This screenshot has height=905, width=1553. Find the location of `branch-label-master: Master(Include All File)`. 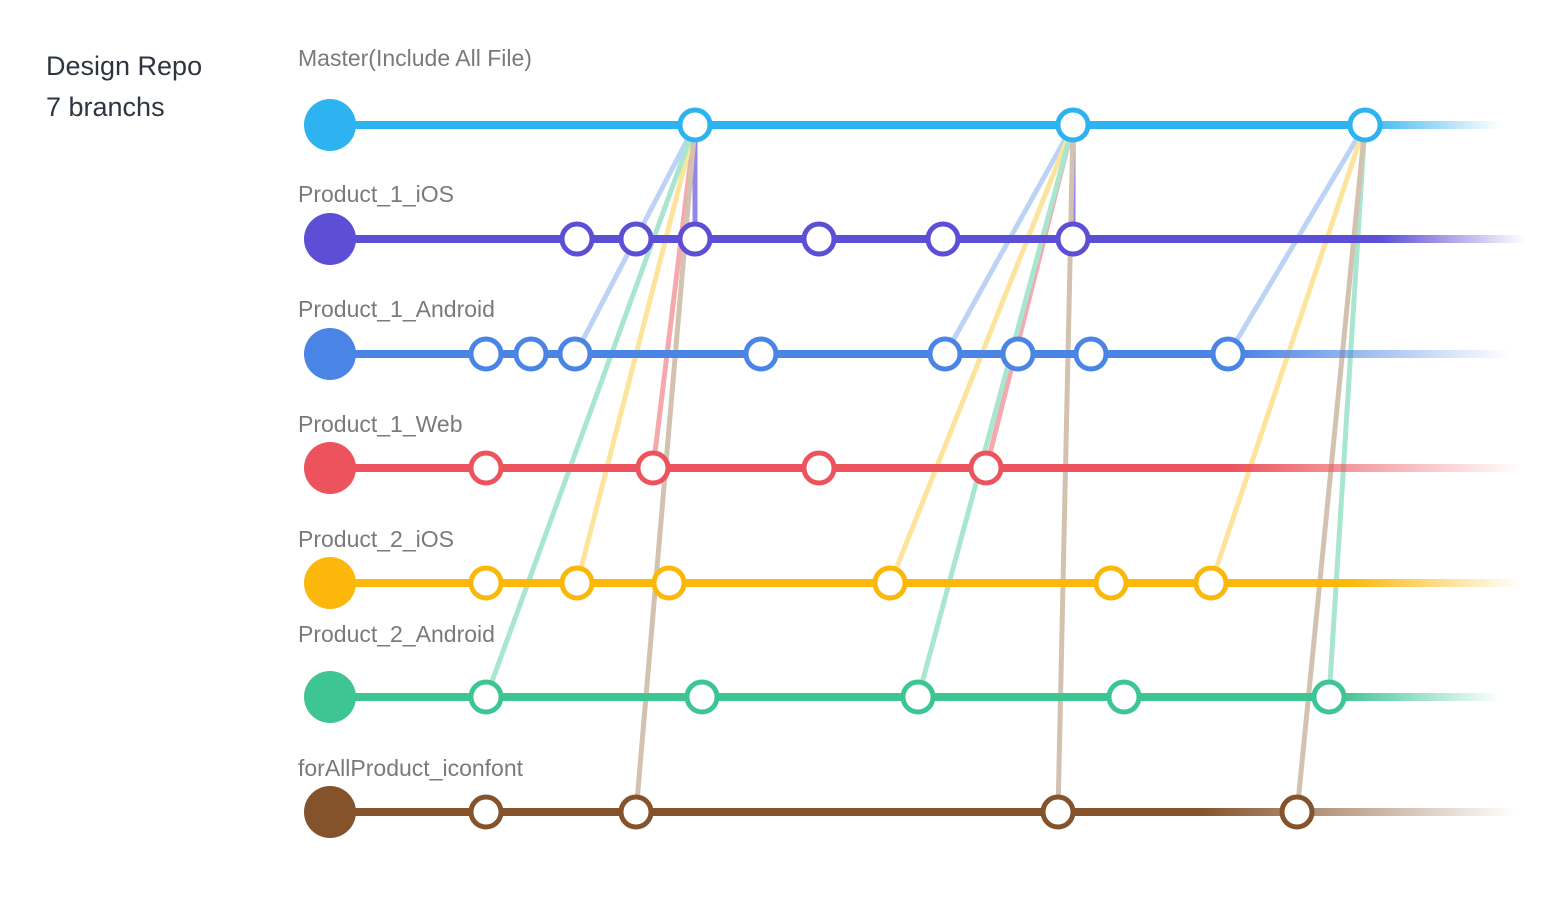

branch-label-master: Master(Include All File) is located at coordinates (415, 58).